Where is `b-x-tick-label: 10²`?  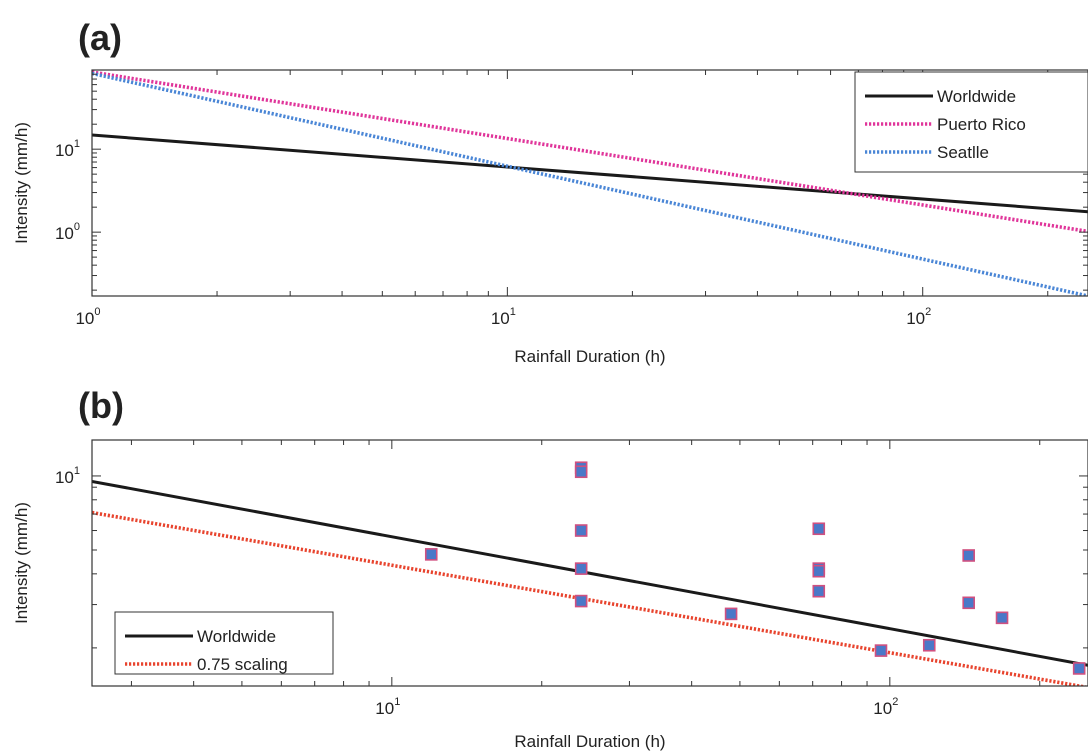
b-x-tick-label: 10² is located at coordinates (885, 707).